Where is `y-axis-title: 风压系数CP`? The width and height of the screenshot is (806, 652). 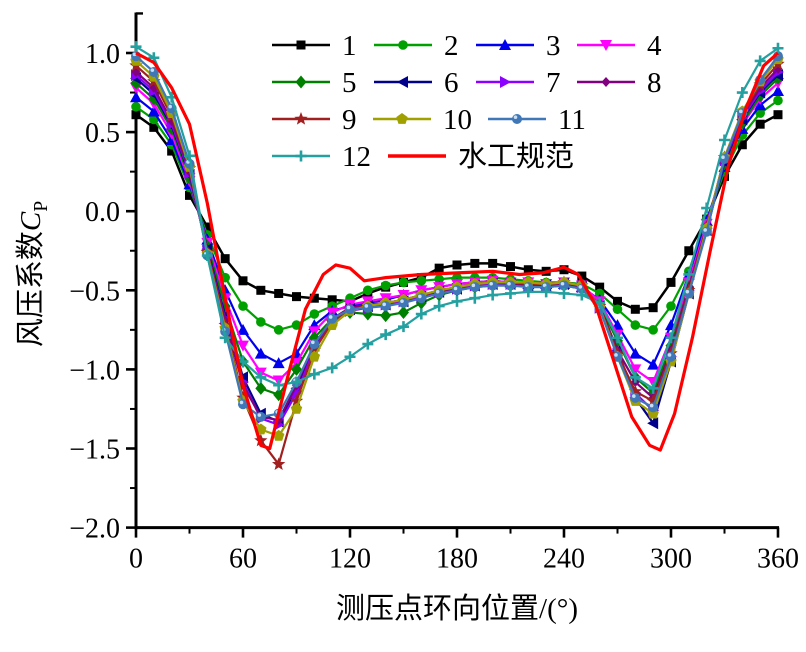
y-axis-title: 风压系数CP is located at coordinates (30, 274).